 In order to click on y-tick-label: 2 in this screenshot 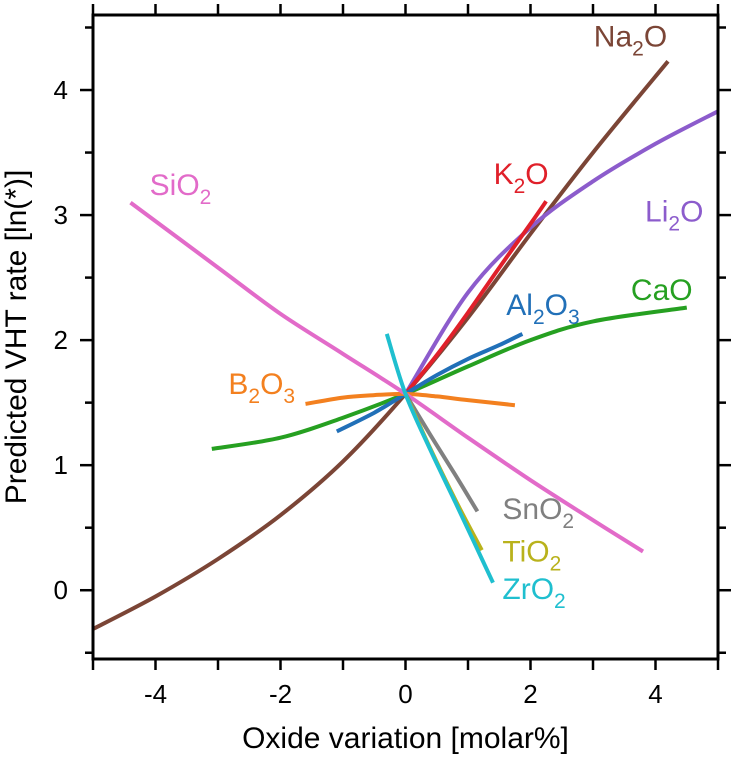, I will do `click(61, 340)`.